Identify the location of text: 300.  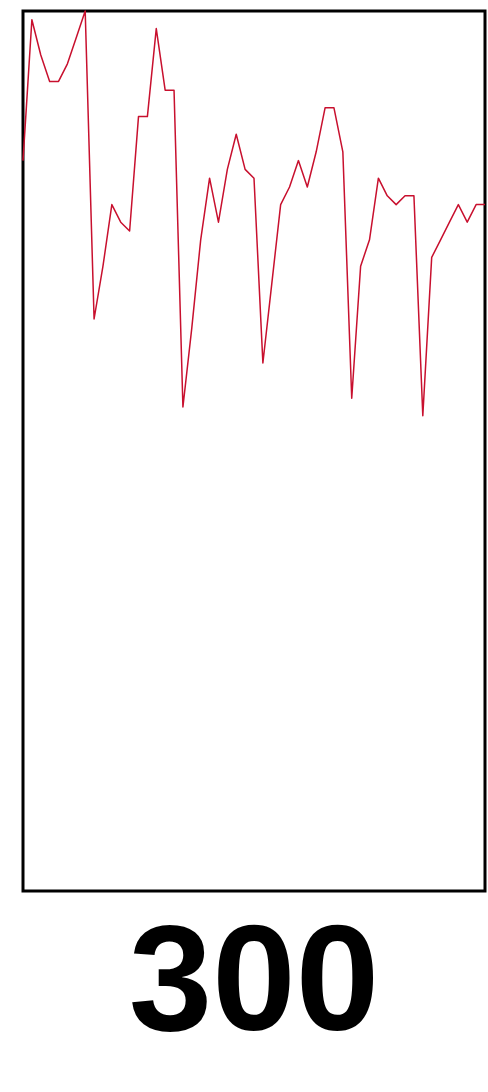
(254, 978).